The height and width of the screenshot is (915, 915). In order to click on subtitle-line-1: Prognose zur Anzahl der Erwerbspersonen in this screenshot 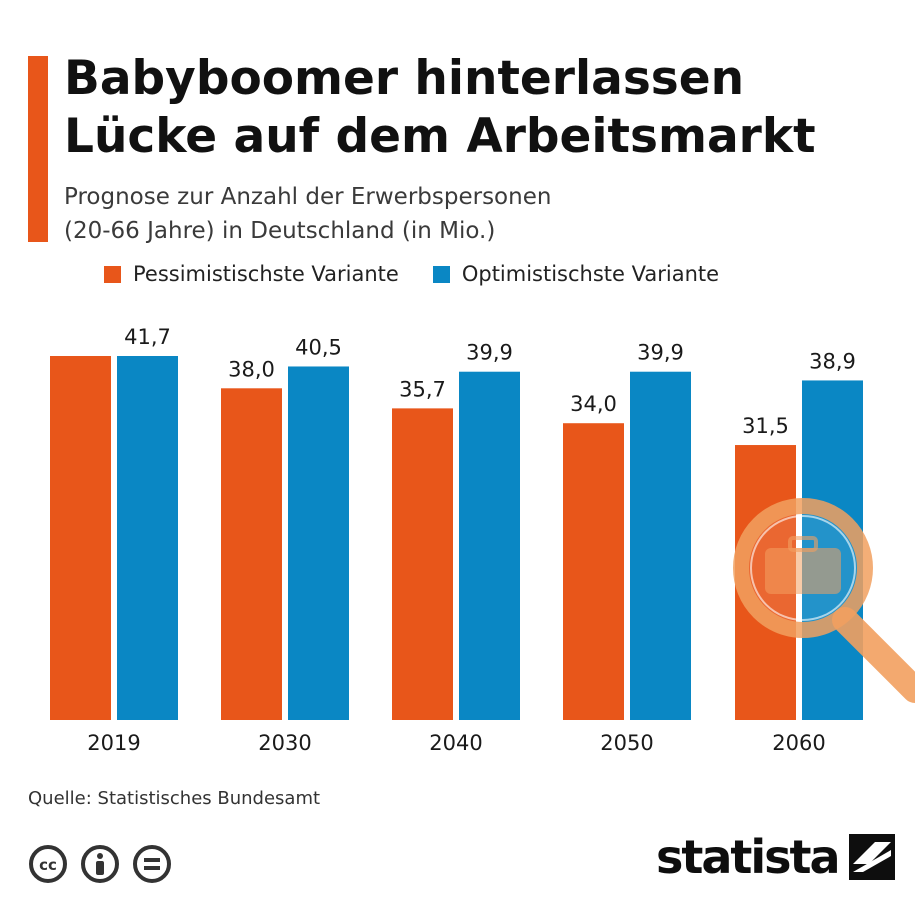, I will do `click(308, 197)`.